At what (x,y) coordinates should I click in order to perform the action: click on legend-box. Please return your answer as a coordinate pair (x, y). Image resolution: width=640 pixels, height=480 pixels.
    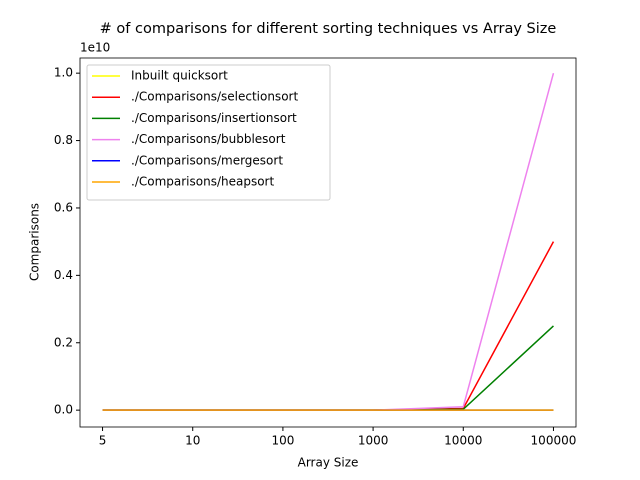
    Looking at the image, I should click on (208, 132).